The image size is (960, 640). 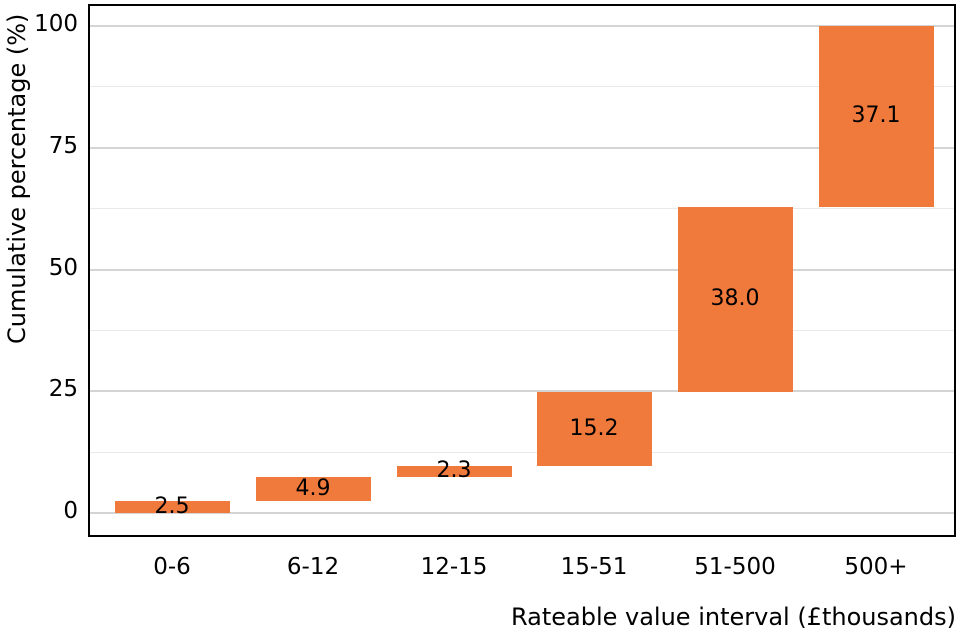 I want to click on x-tick-label: 51-500, so click(x=735, y=567).